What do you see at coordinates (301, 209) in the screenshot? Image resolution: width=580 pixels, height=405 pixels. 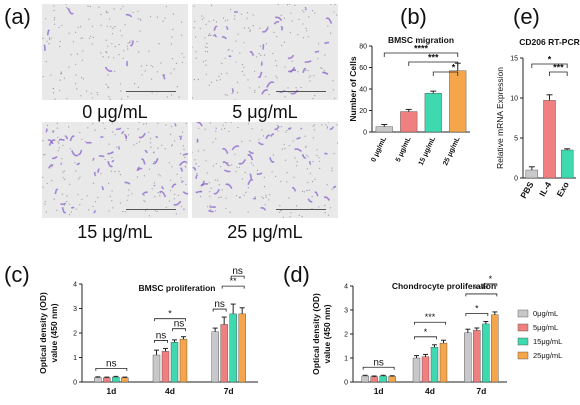 I see `scale-bar` at bounding box center [301, 209].